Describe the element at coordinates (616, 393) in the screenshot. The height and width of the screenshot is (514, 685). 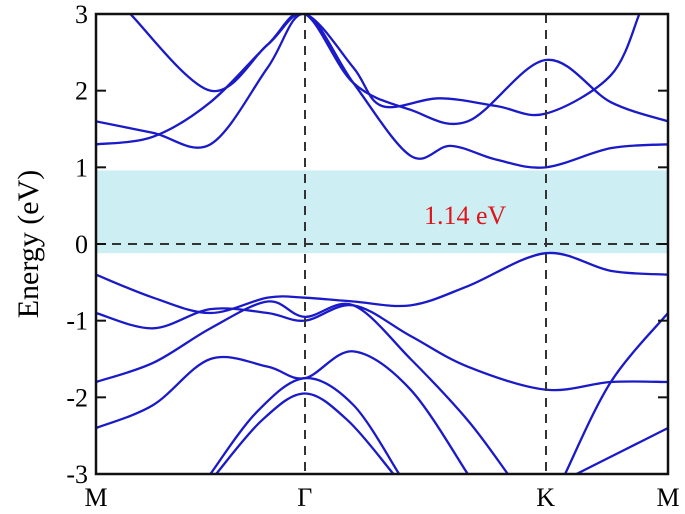
I see `band-vb7` at that location.